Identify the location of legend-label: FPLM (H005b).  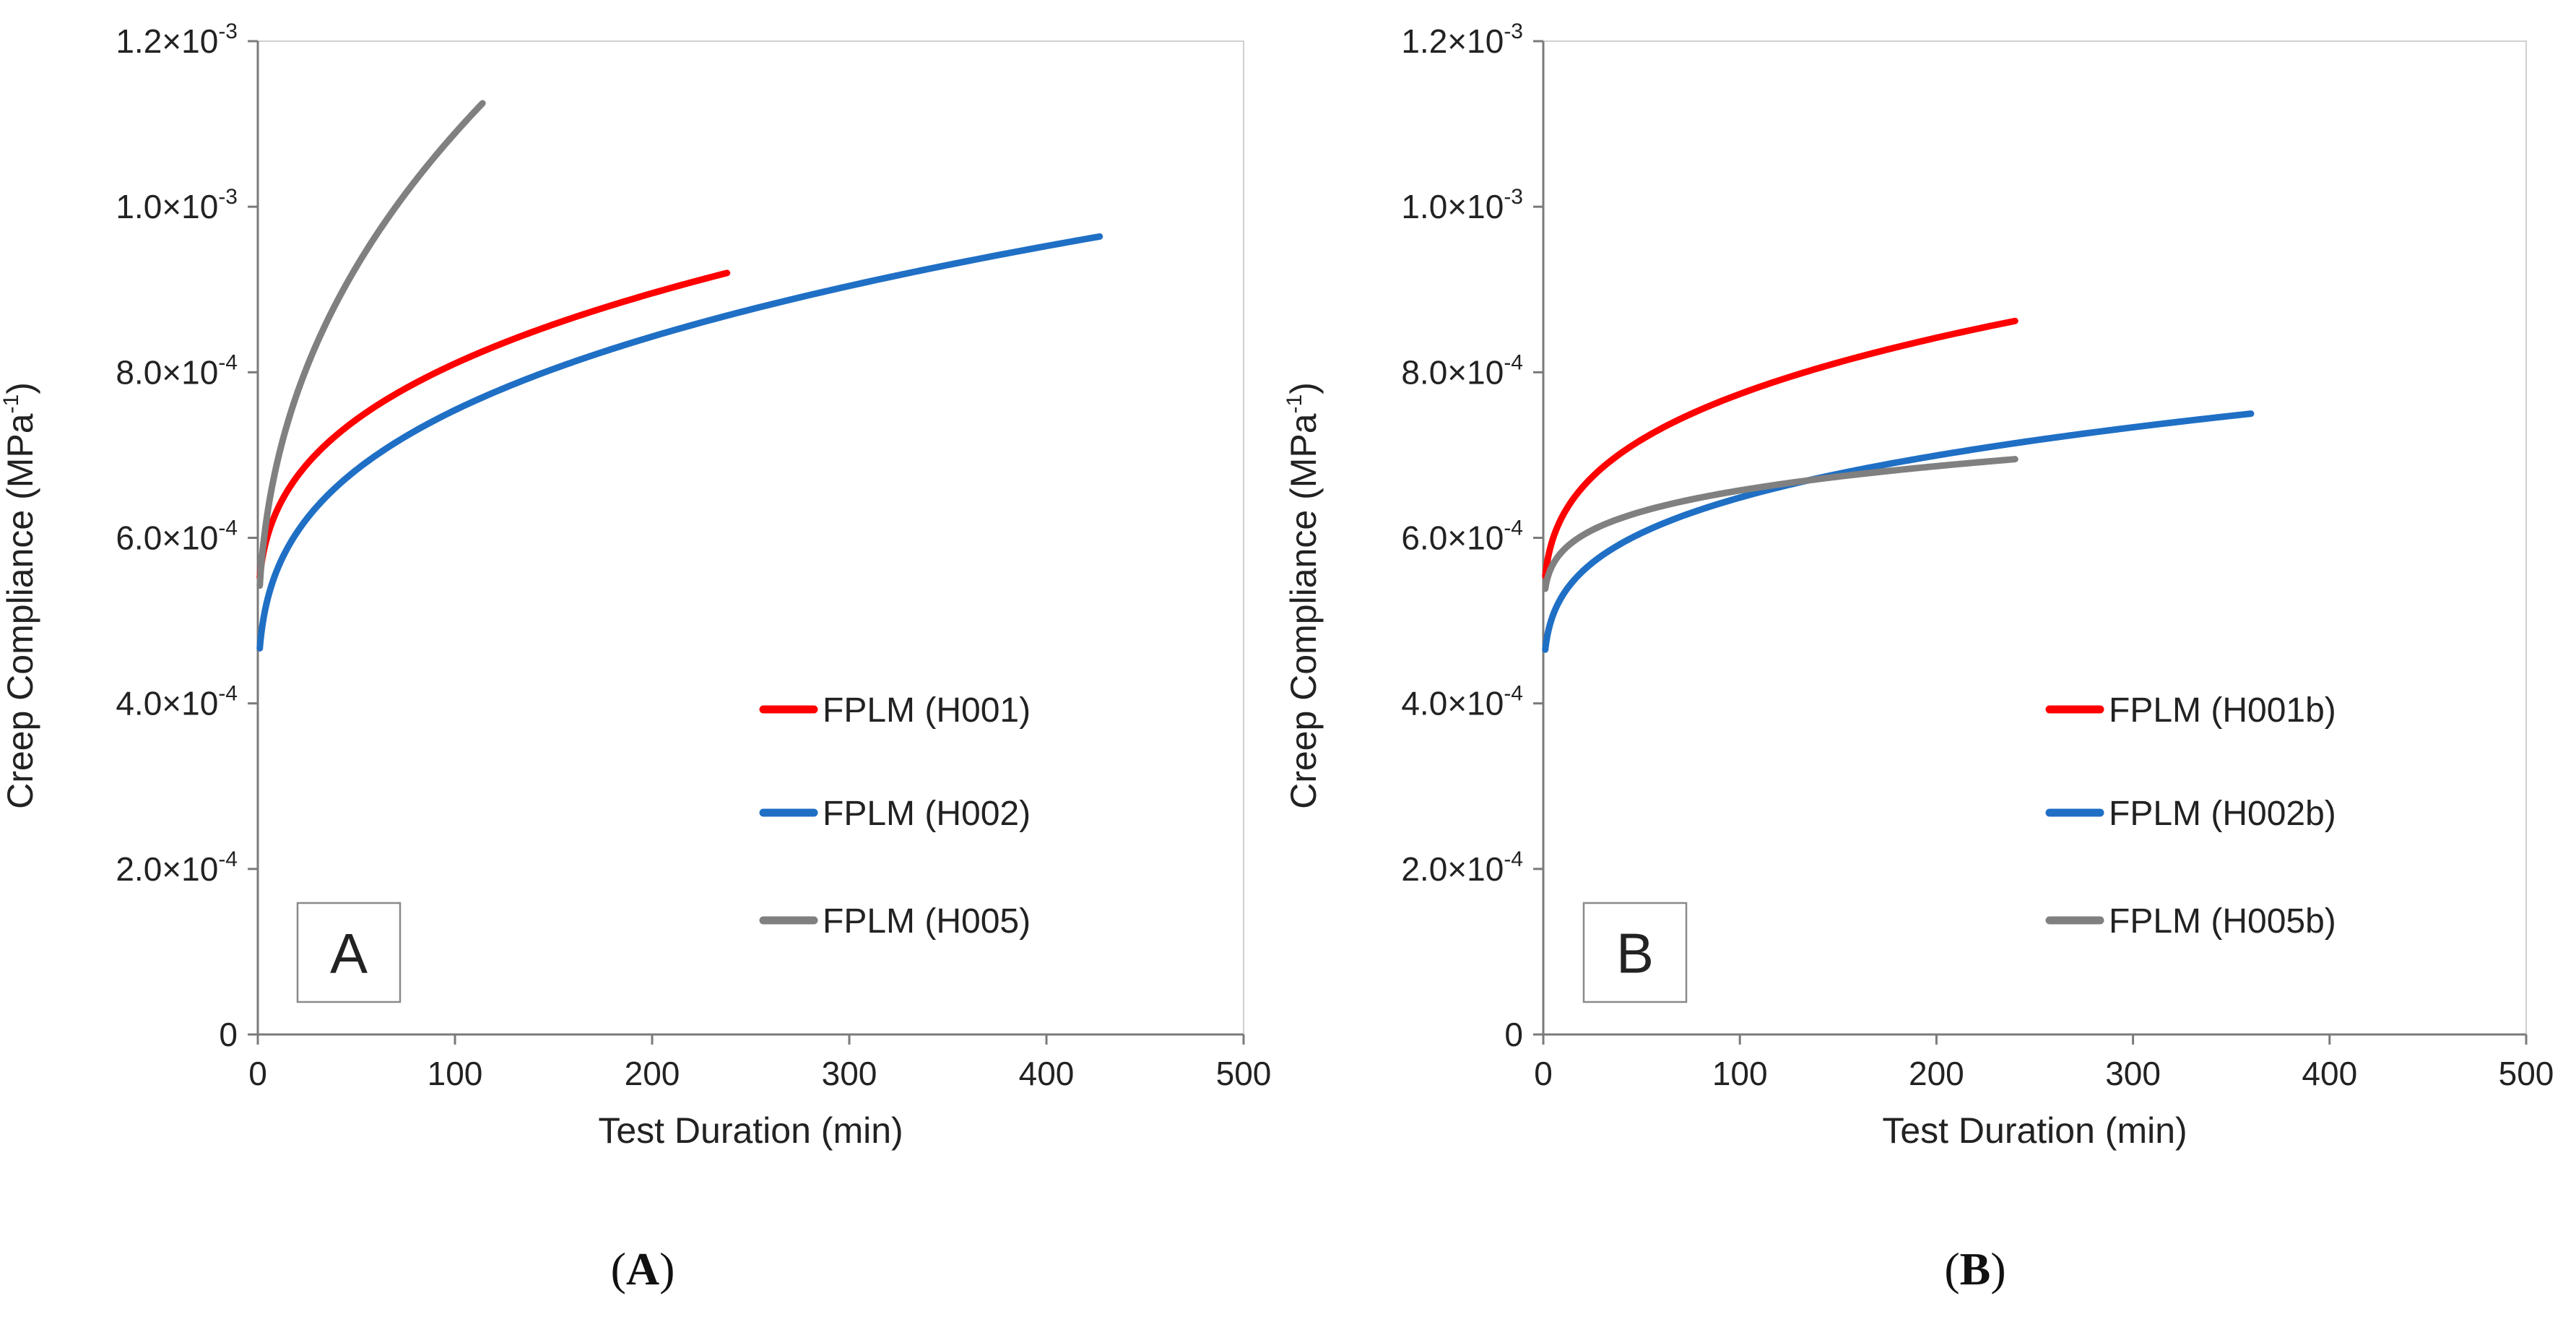
(2222, 921).